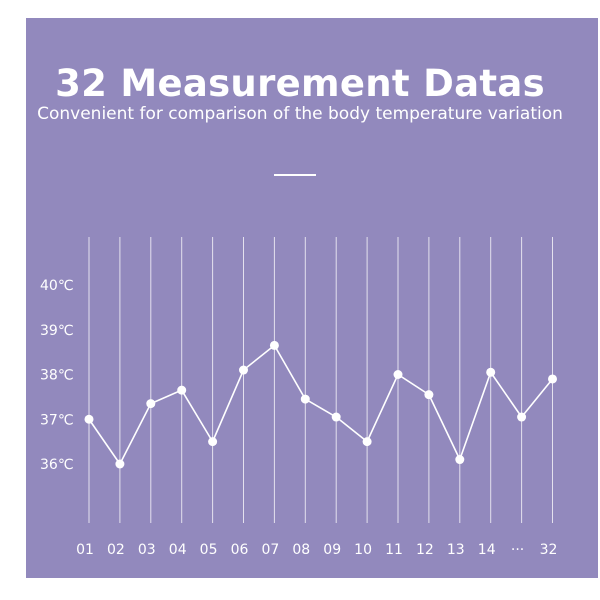  I want to click on y-tick-label: 40℃, so click(57, 286).